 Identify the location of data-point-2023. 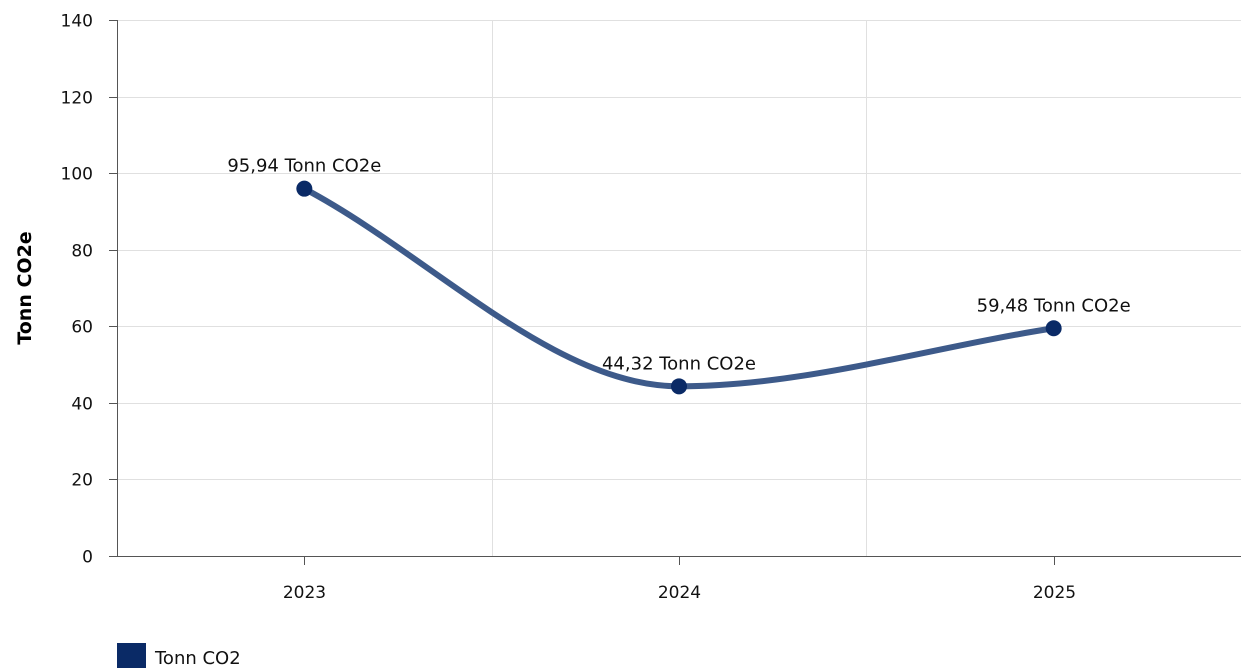
(304, 188).